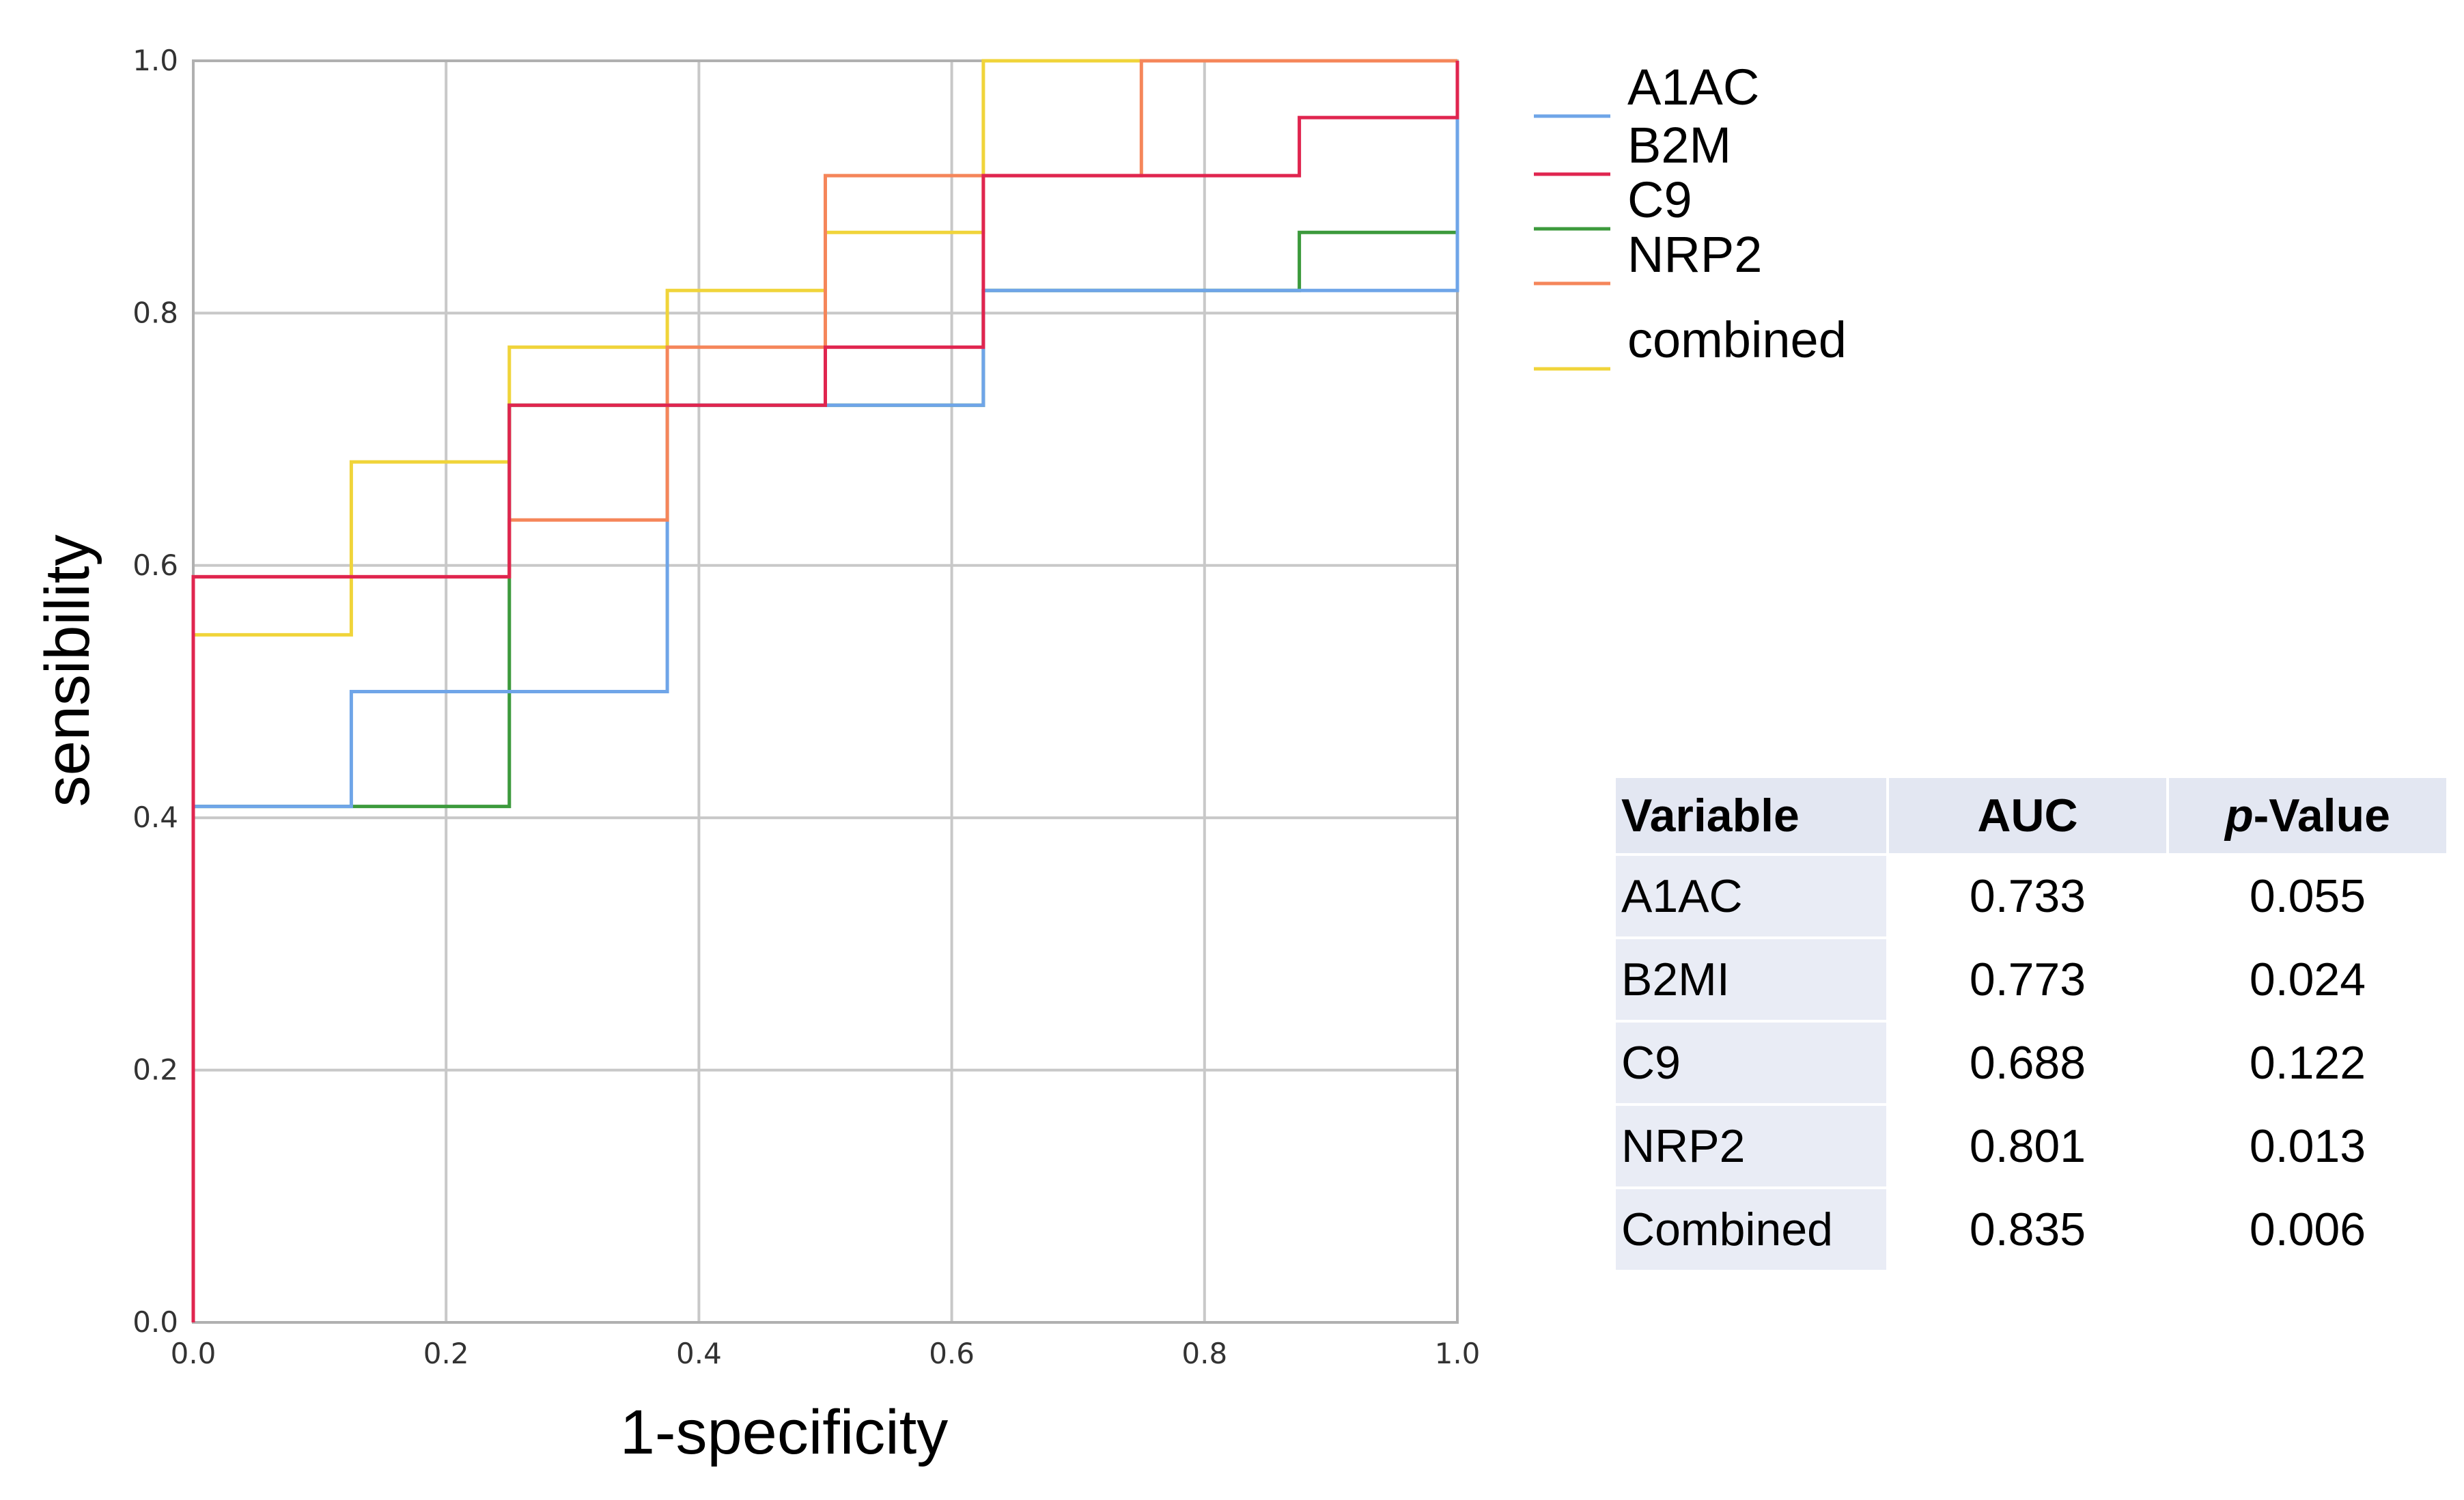 The height and width of the screenshot is (1500, 2464). What do you see at coordinates (1751, 1229) in the screenshot?
I see `table-cell-variable: Combined` at bounding box center [1751, 1229].